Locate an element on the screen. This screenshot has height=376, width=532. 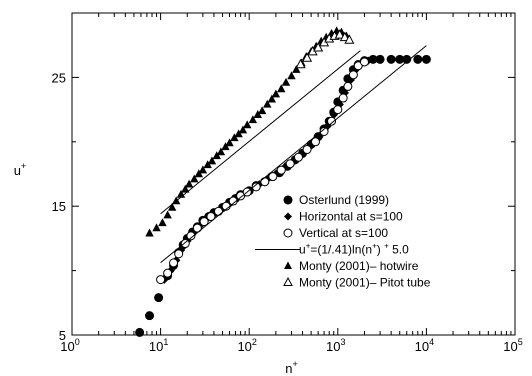
legend-label: Horizontal at s=100 is located at coordinates (351, 217).